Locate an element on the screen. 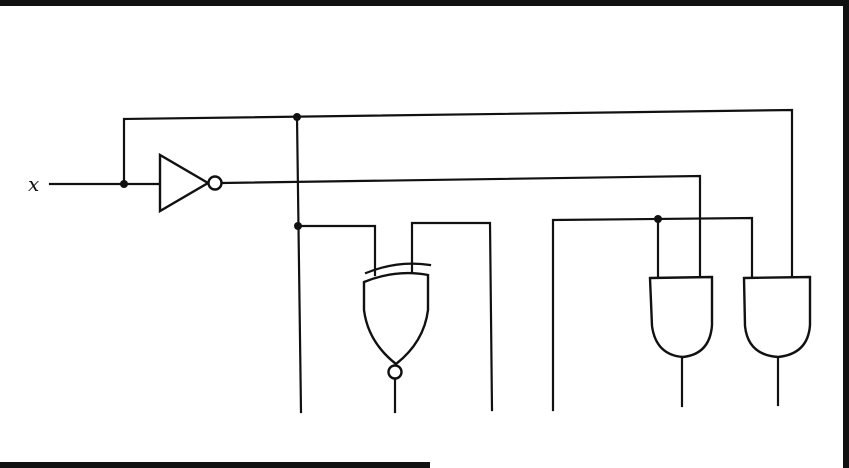 The image size is (849, 468). input-label-x: x is located at coordinates (33, 184).